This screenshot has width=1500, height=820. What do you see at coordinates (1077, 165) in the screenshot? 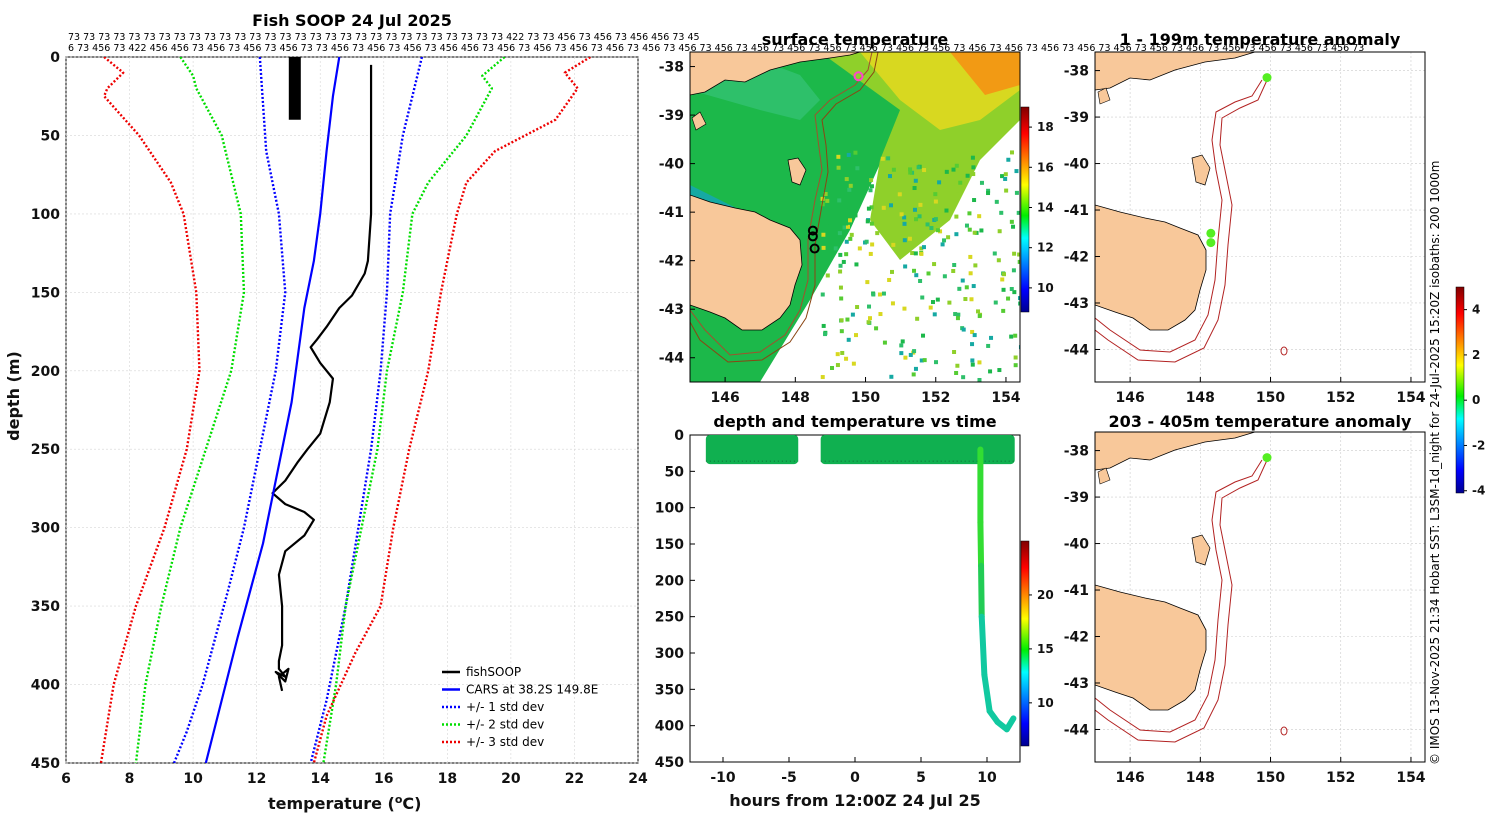
I see `map-ytick-label: -40` at bounding box center [1077, 165].